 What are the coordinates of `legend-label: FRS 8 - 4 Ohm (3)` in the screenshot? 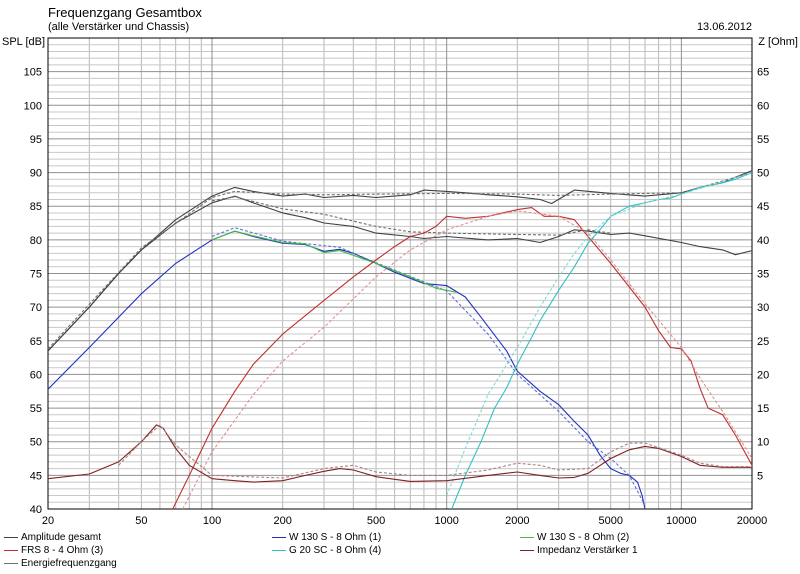 It's located at (62, 550).